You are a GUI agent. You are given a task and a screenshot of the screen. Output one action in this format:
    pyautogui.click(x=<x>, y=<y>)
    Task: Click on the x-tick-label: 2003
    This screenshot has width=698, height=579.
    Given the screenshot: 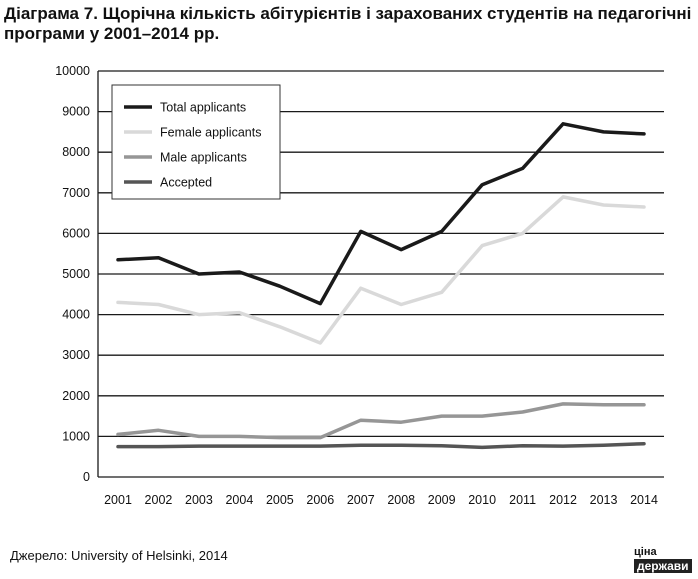 What is the action you would take?
    pyautogui.click(x=199, y=500)
    